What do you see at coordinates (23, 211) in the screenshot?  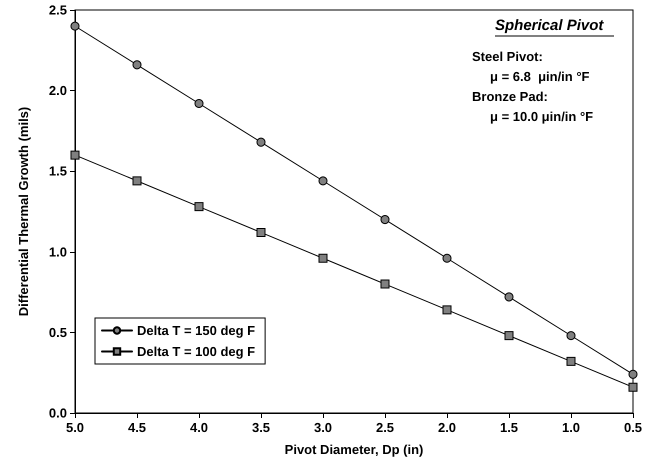 I see `y-axis-title: Differential Thermal Growth (mils)` at bounding box center [23, 211].